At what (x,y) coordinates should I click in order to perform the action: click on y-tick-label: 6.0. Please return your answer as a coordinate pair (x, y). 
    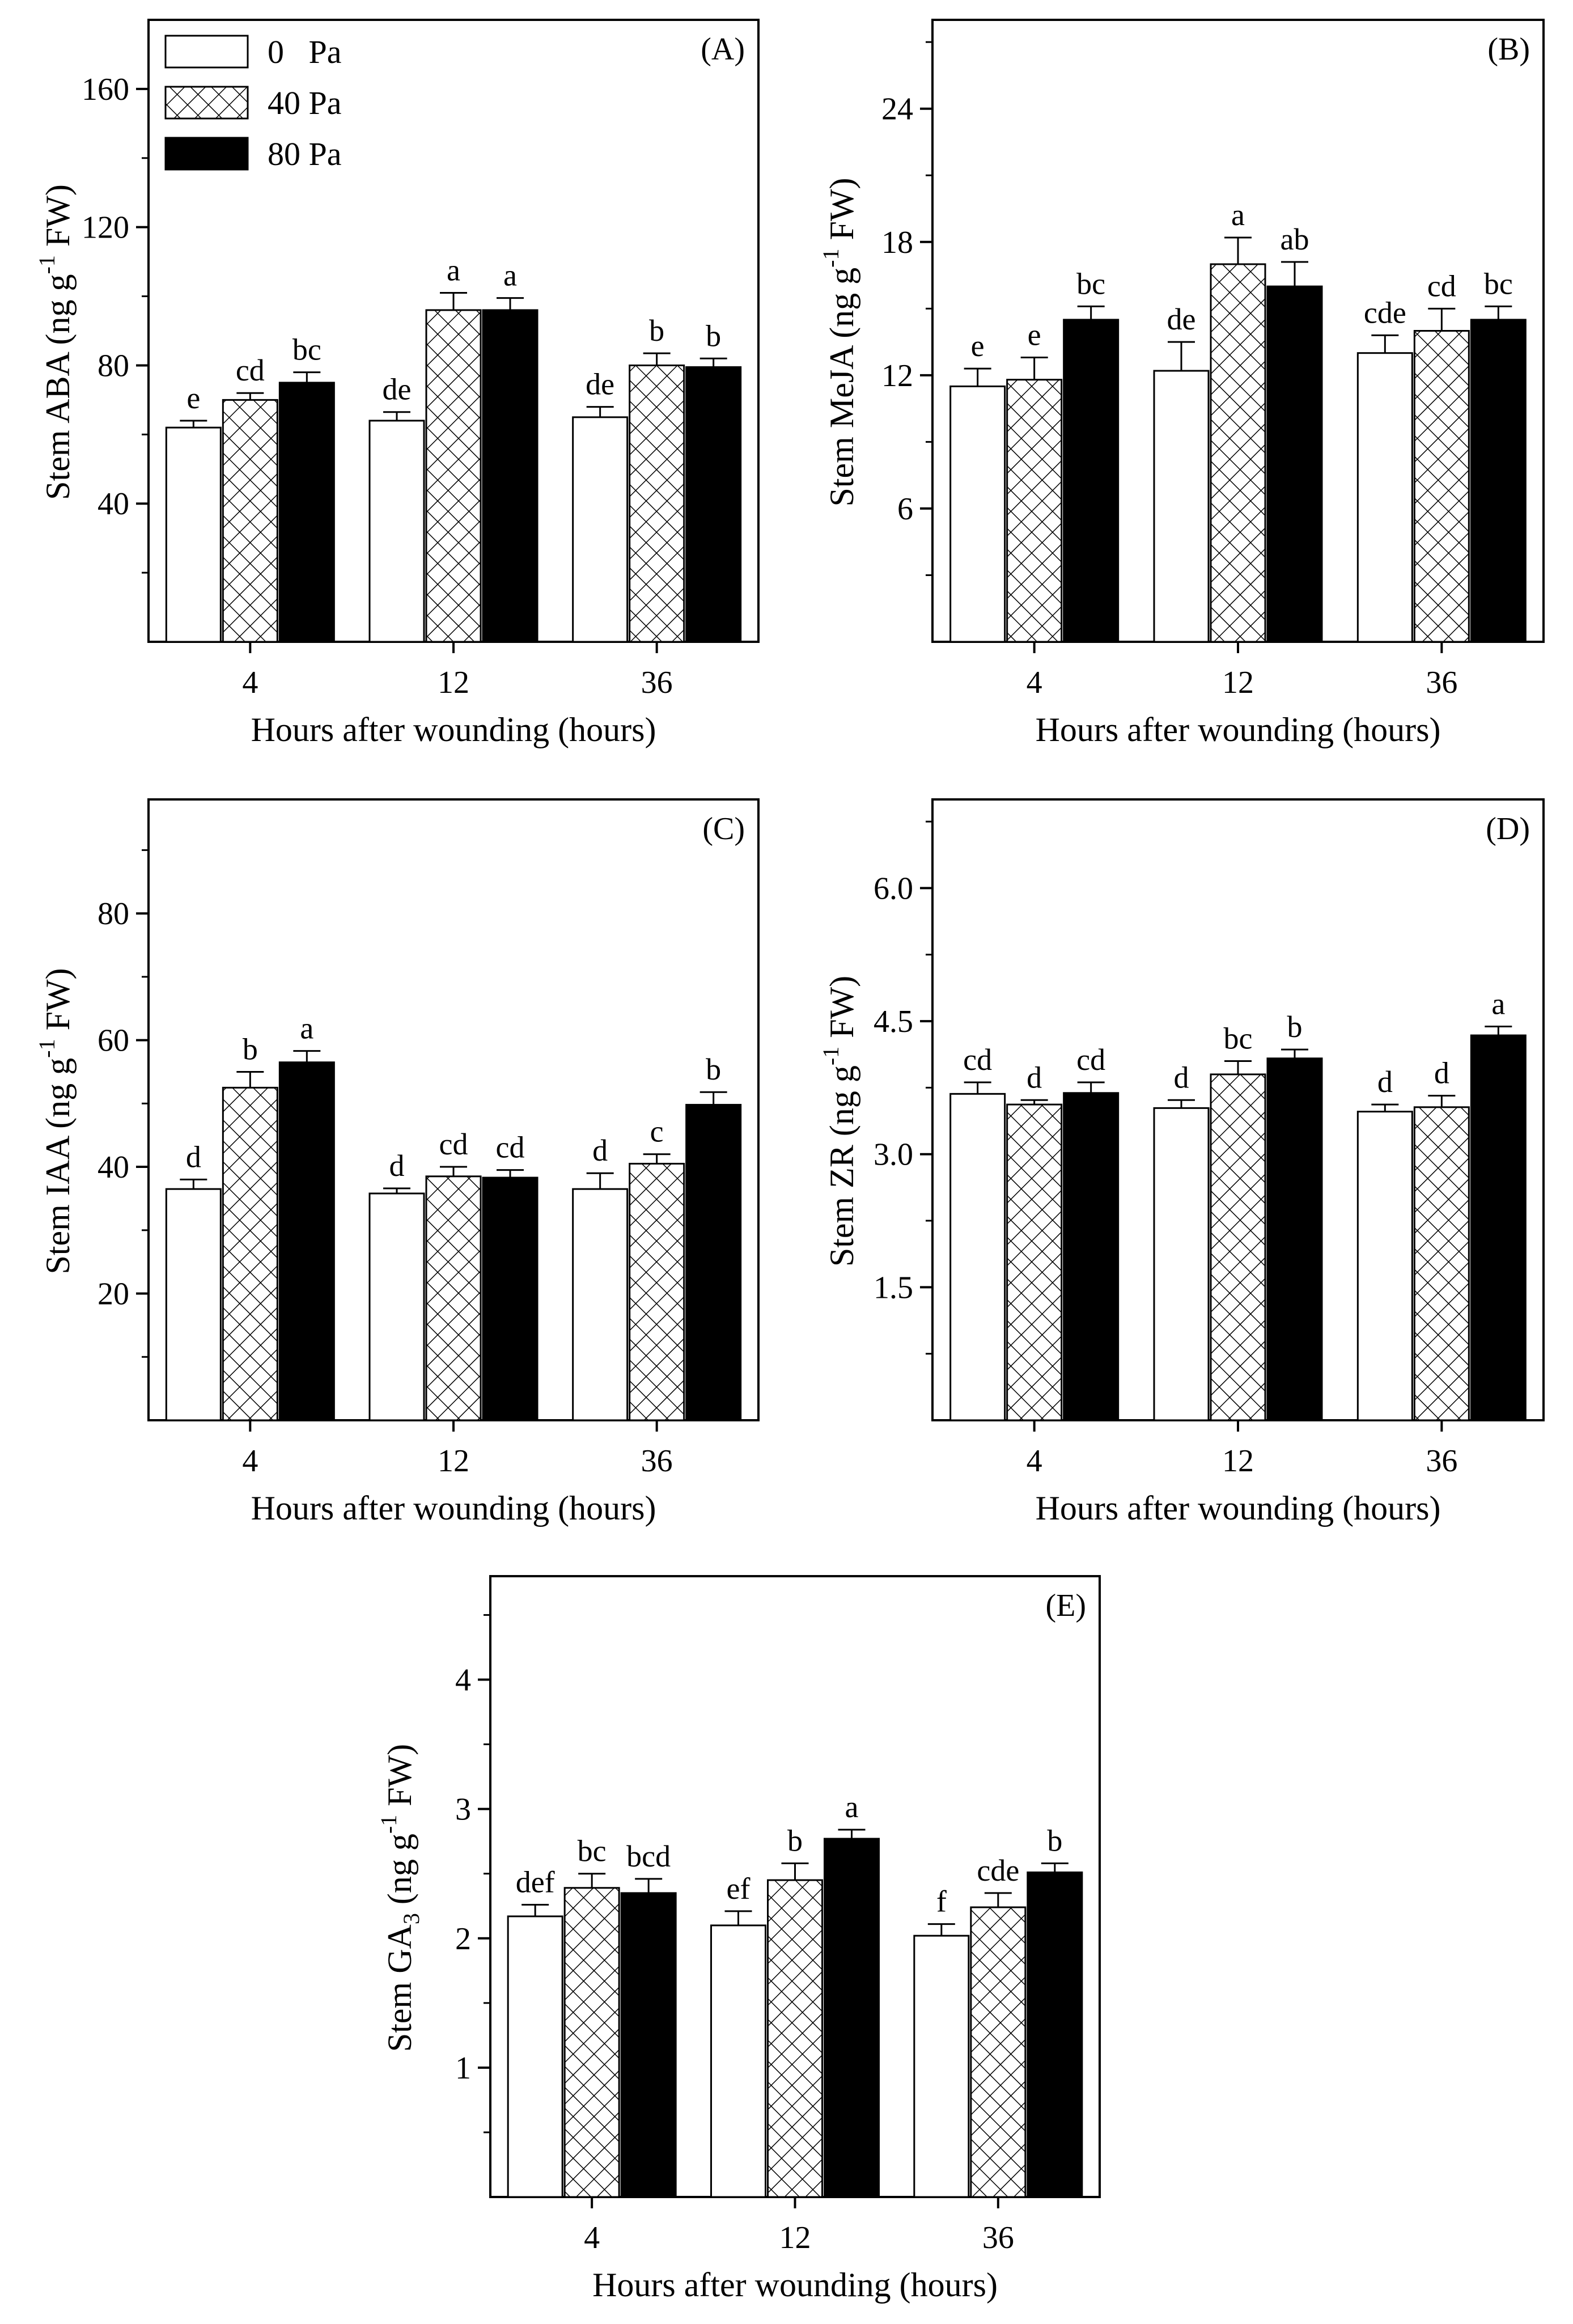
    Looking at the image, I should click on (893, 888).